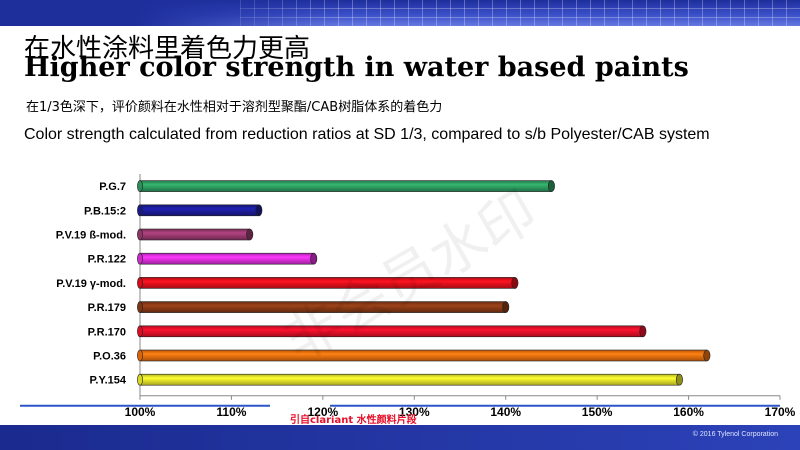  I want to click on footer-band, so click(400, 437).